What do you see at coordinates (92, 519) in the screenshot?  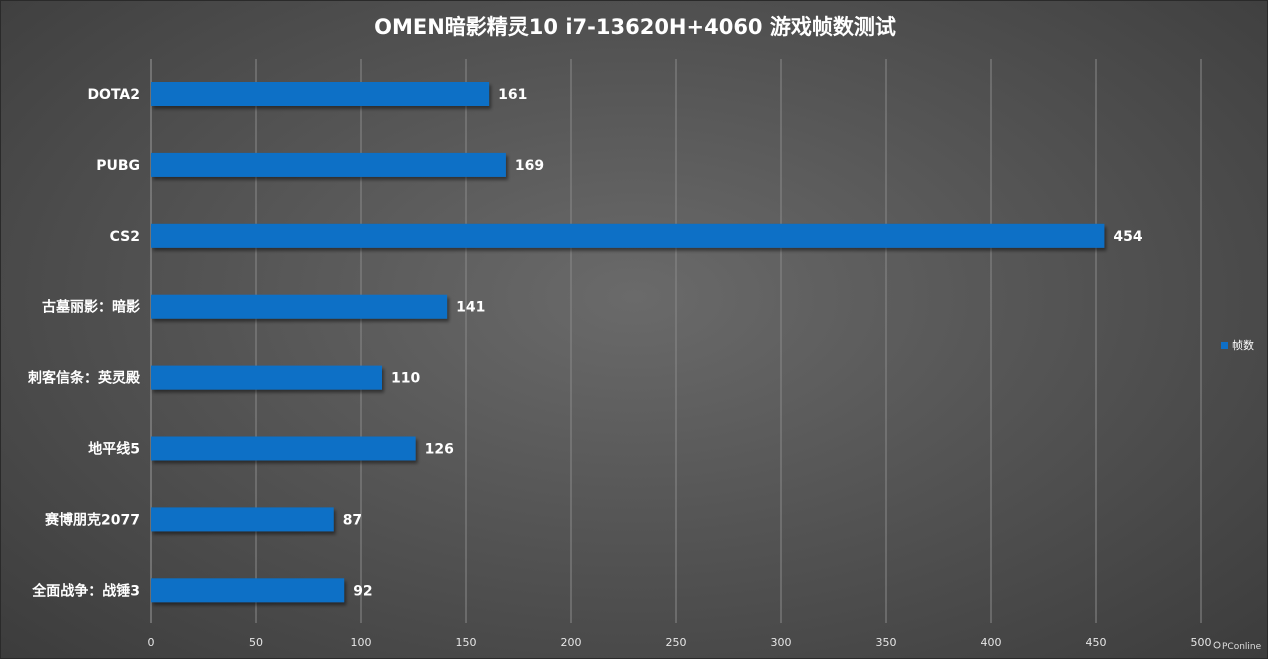 I see `category-label: 赛博朋克2077` at bounding box center [92, 519].